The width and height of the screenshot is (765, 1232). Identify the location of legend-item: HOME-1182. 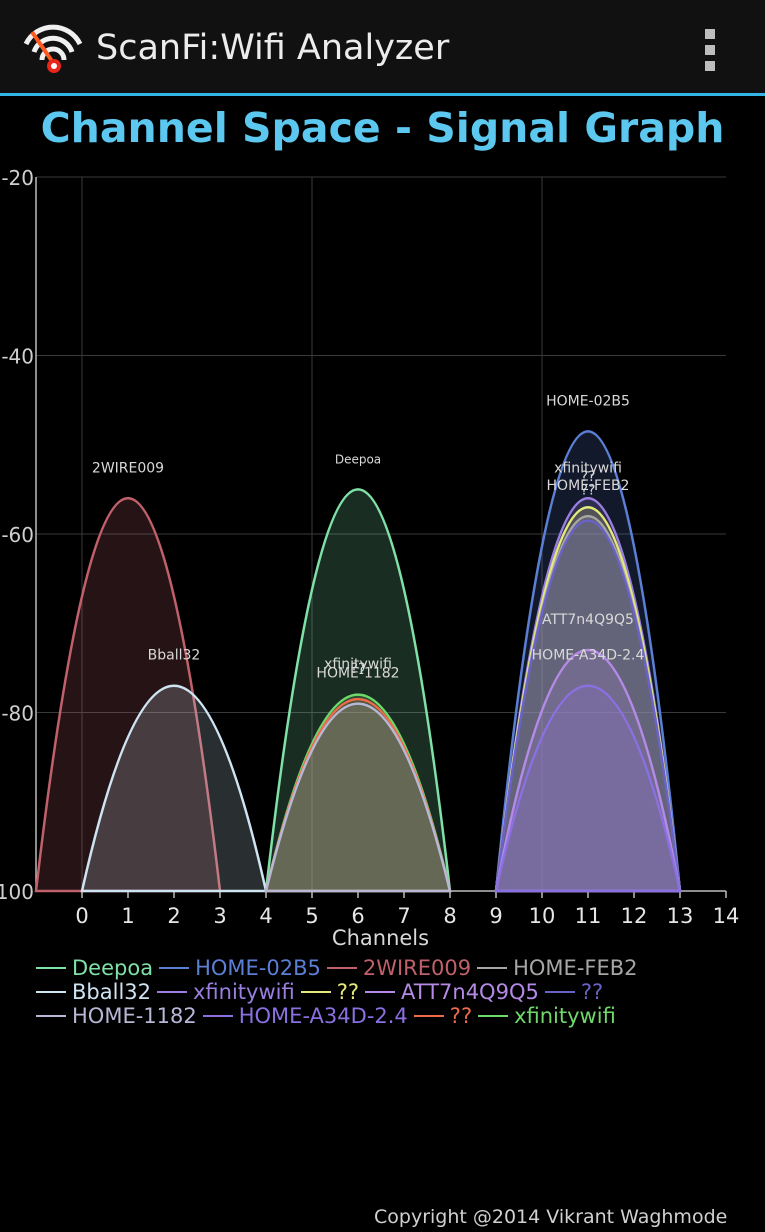
(116, 1016).